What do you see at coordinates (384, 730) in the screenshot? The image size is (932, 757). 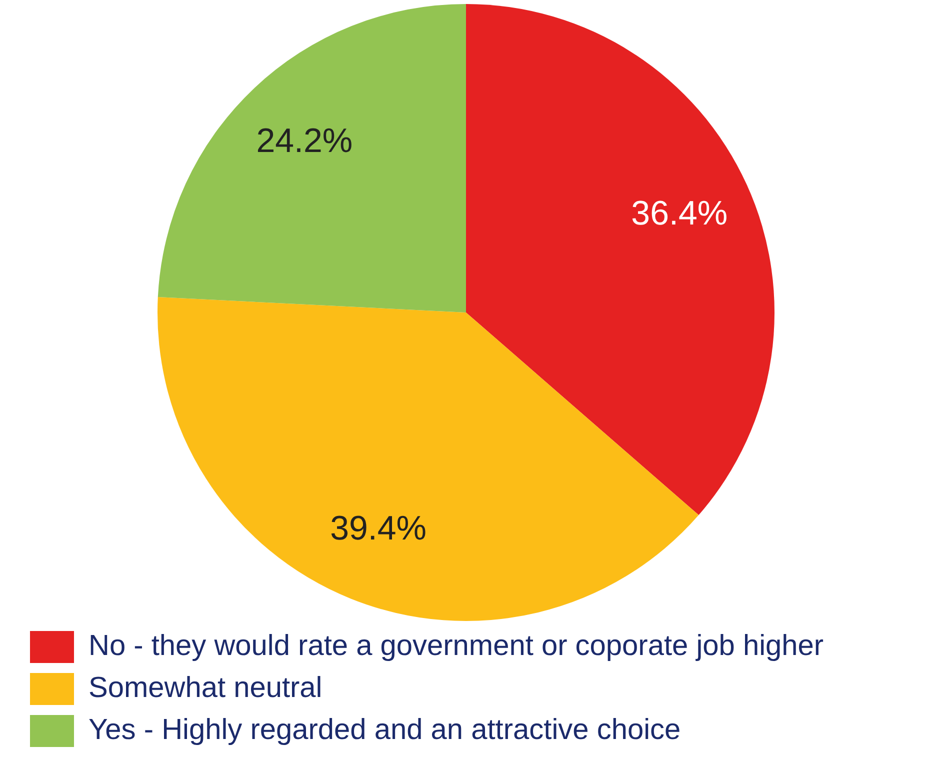 I see `legend-label: Yes - Highly regarded and an attractive choice` at bounding box center [384, 730].